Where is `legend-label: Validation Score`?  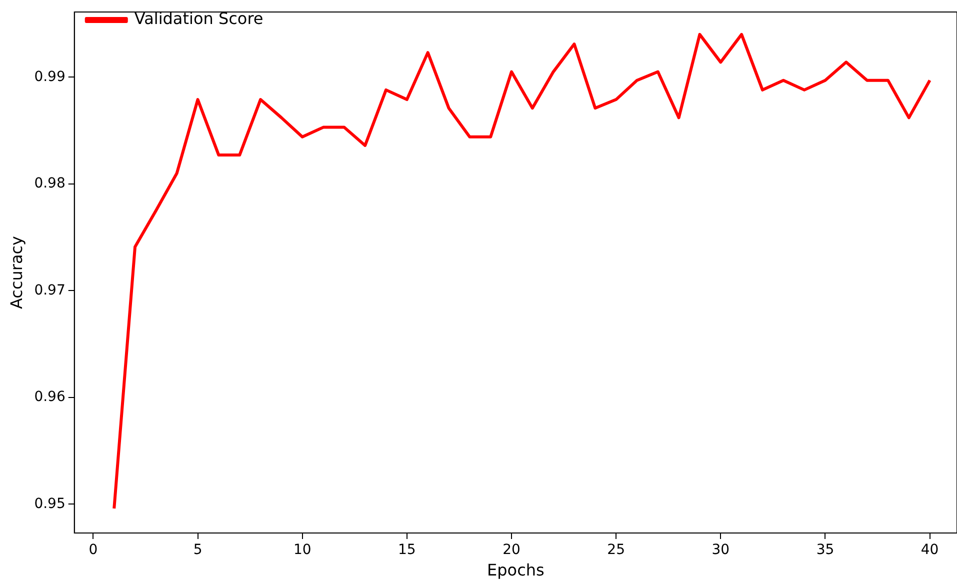 legend-label: Validation Score is located at coordinates (199, 18).